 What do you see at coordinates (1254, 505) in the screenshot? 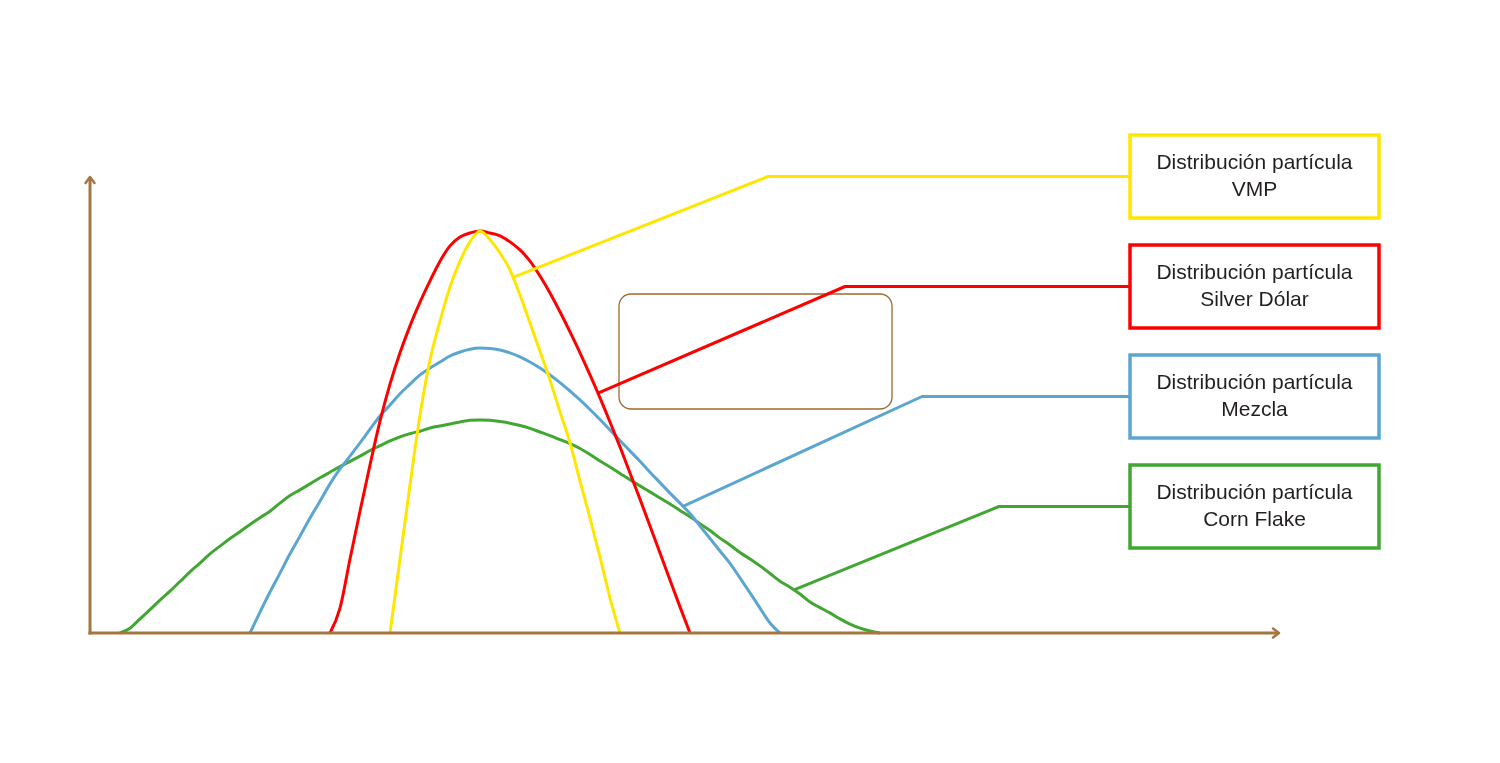
I see `text: Distribución partícula Corn Flake` at bounding box center [1254, 505].